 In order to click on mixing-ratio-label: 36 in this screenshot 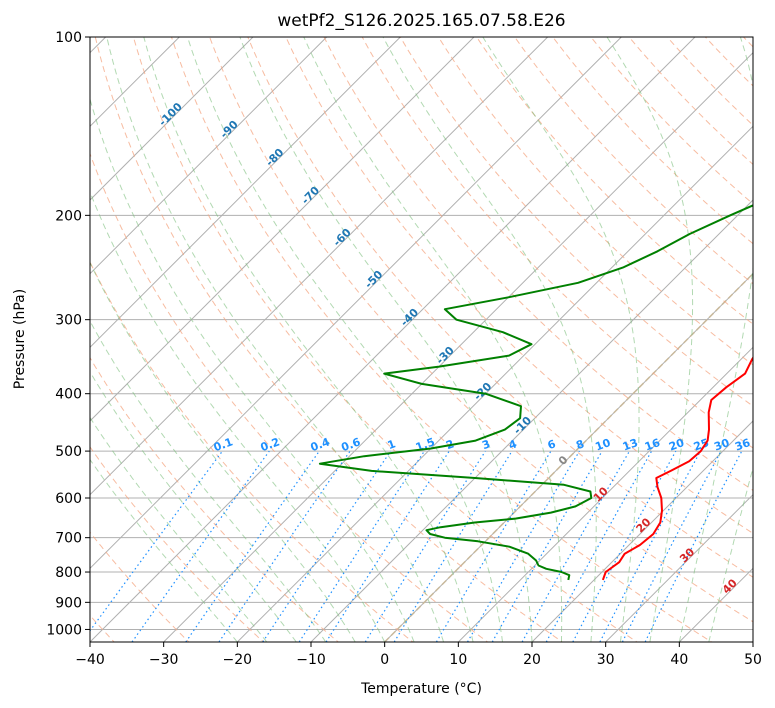, I will do `click(742, 445)`.